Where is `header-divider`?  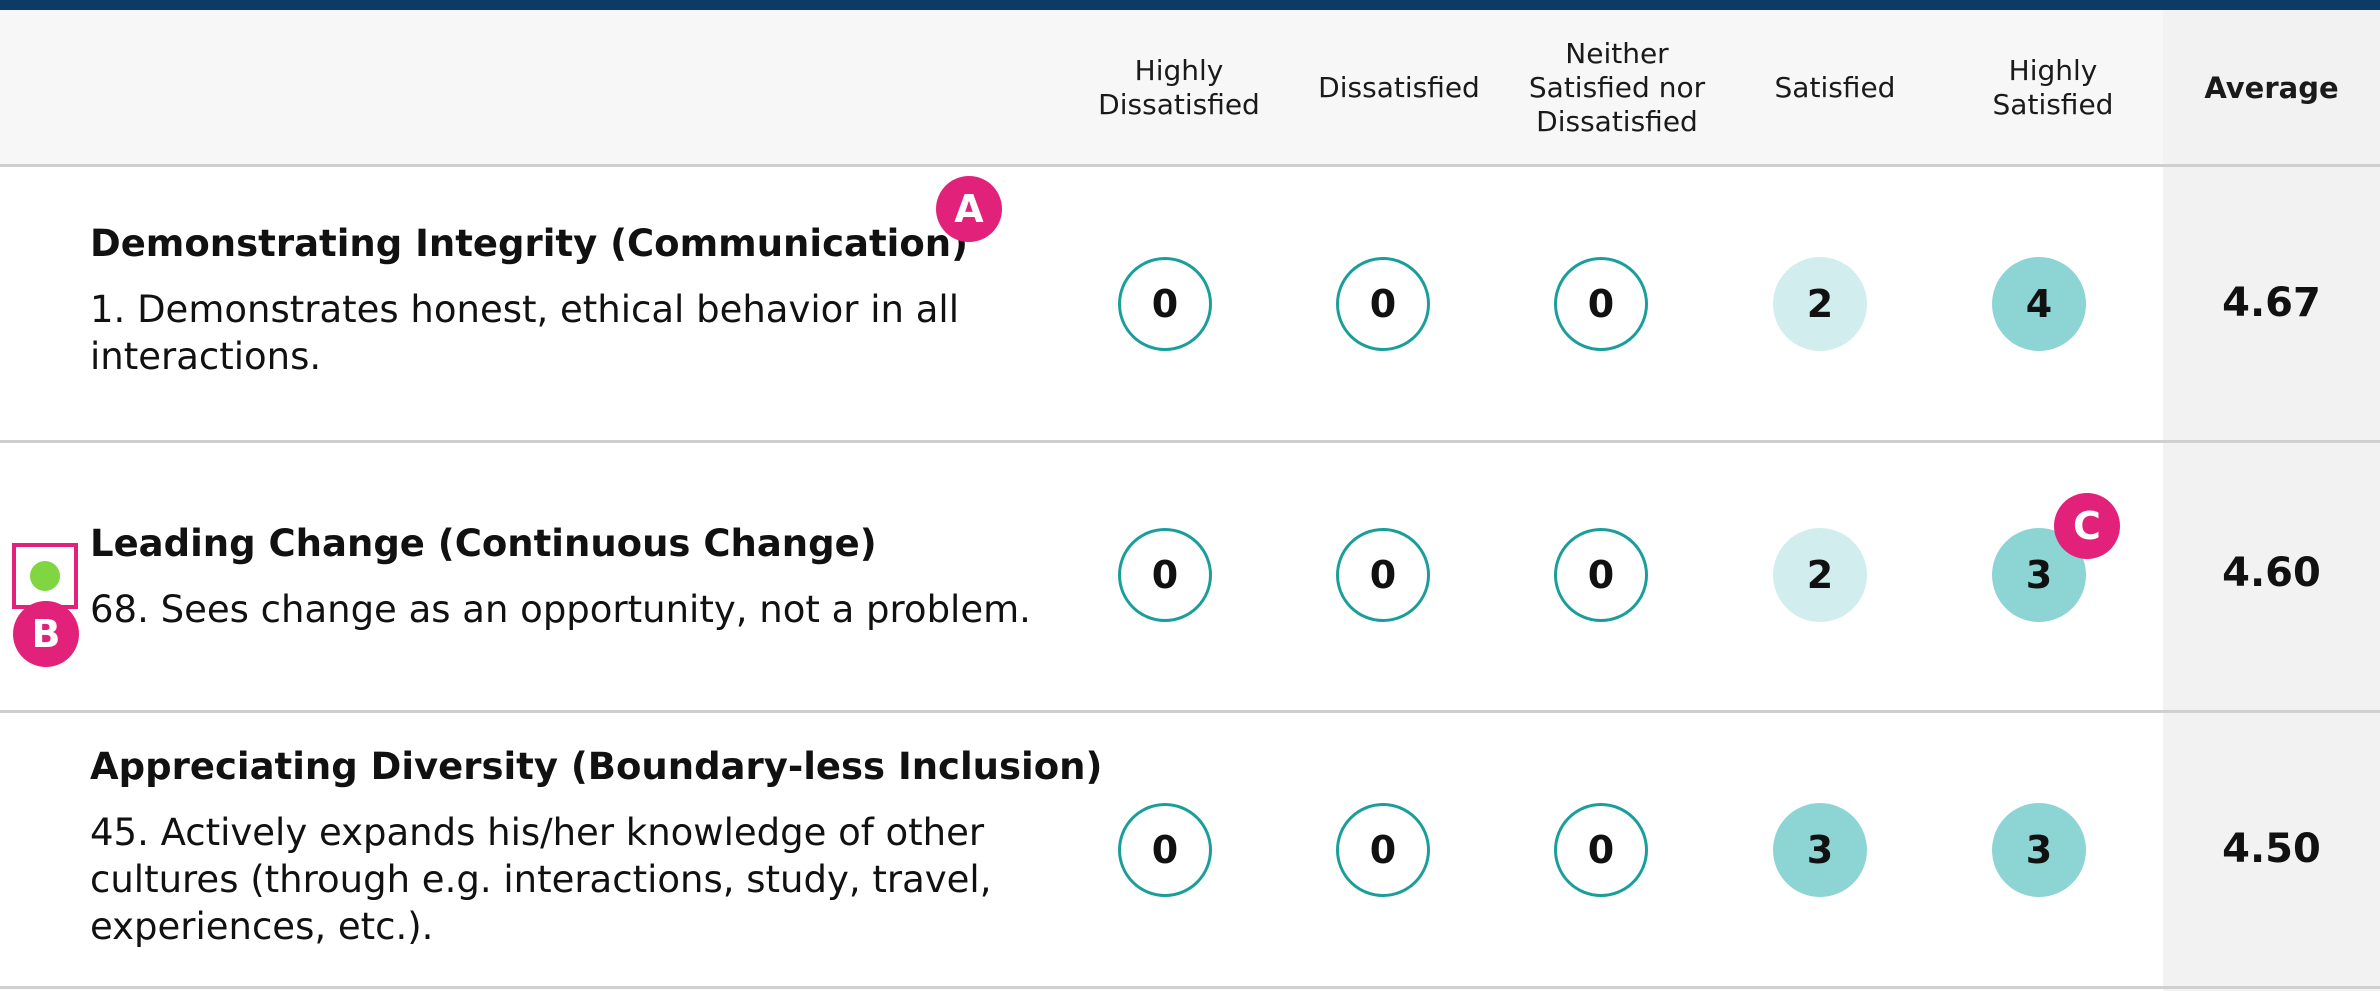
header-divider is located at coordinates (1190, 165).